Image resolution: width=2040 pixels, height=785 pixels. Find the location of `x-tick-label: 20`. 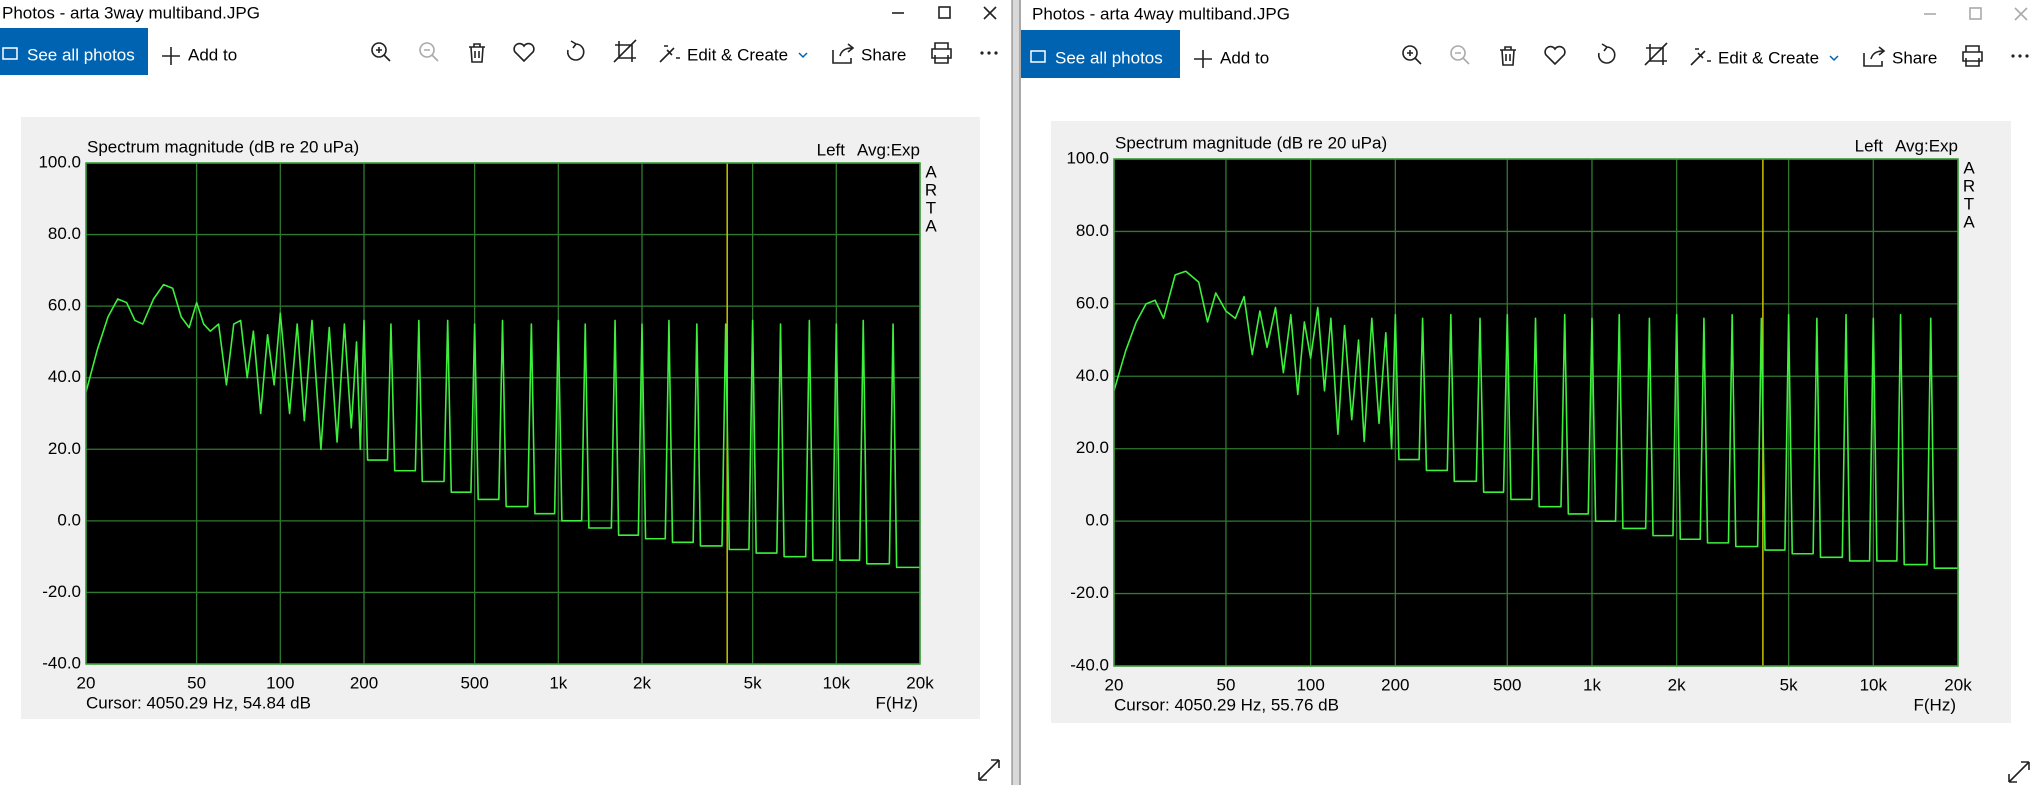

x-tick-label: 20 is located at coordinates (86, 682).